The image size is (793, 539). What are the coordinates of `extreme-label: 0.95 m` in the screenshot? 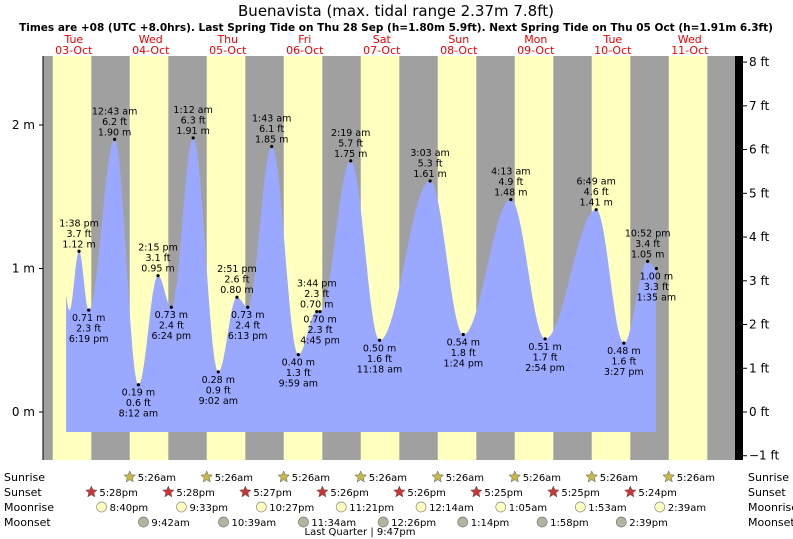 It's located at (157, 269).